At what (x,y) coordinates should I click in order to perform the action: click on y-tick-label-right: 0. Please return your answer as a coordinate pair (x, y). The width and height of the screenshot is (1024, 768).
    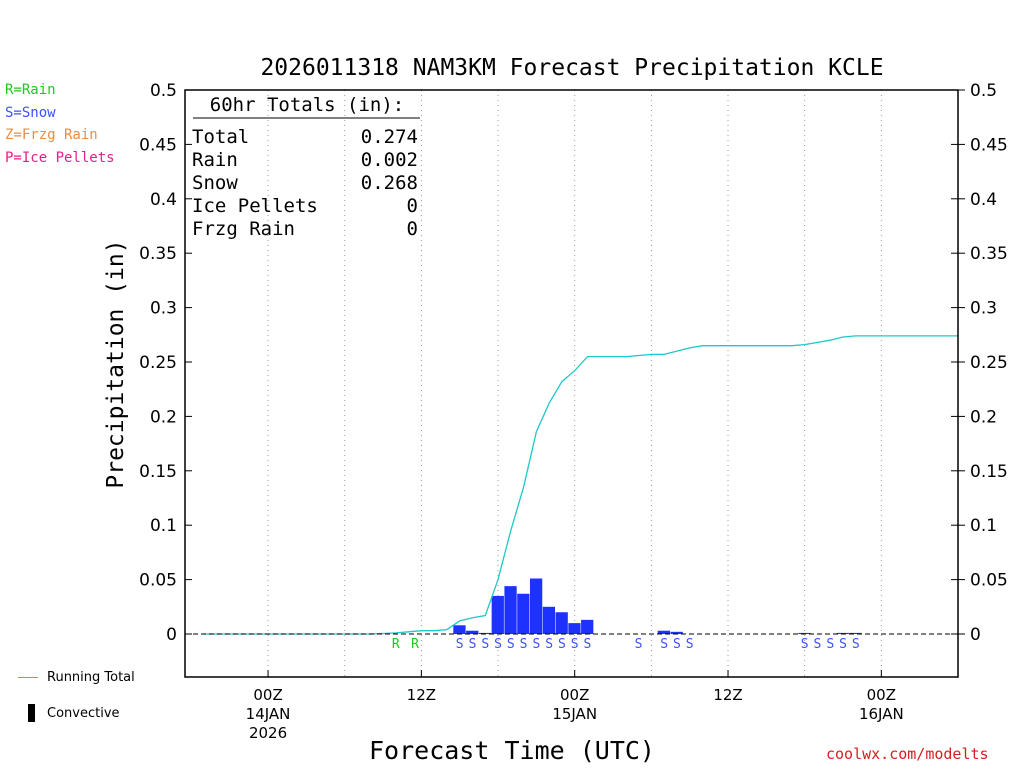
    Looking at the image, I should click on (975, 635).